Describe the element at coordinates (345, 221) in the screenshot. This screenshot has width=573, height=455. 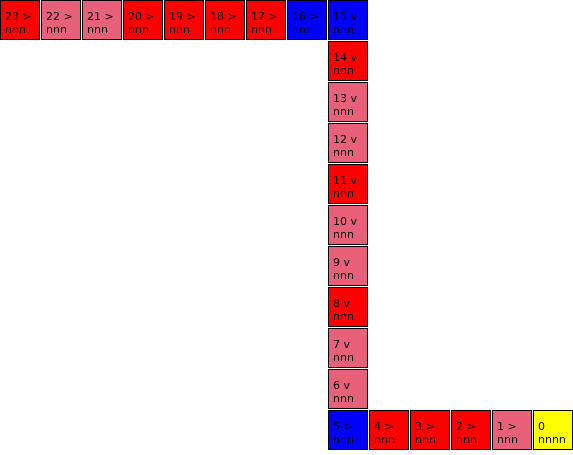
I see `cell-label: 10 v` at that location.